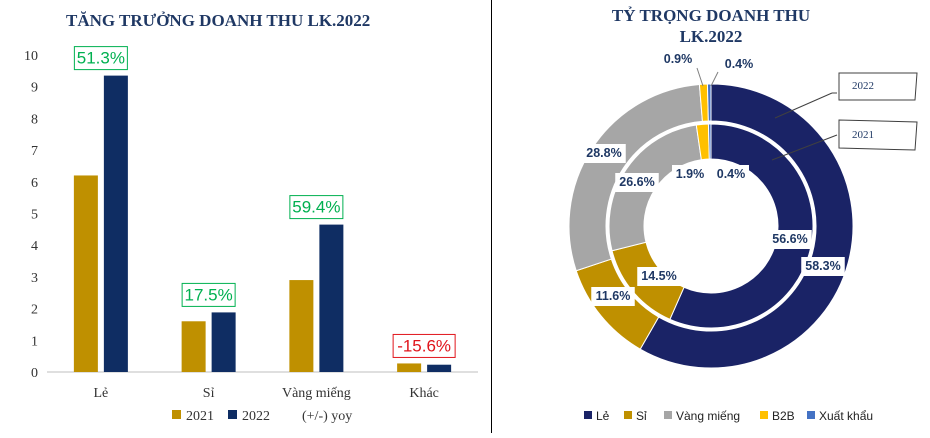  What do you see at coordinates (34, 151) in the screenshot?
I see `y-tick-label: 7` at bounding box center [34, 151].